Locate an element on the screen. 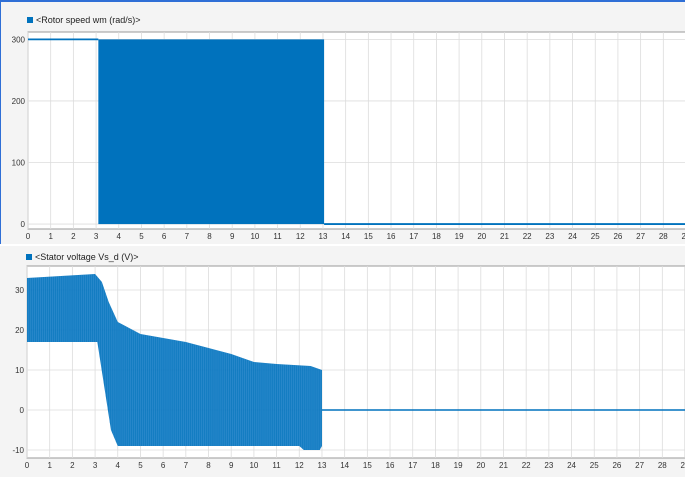 The width and height of the screenshot is (685, 477). y-tick-label: 200 is located at coordinates (19, 101).